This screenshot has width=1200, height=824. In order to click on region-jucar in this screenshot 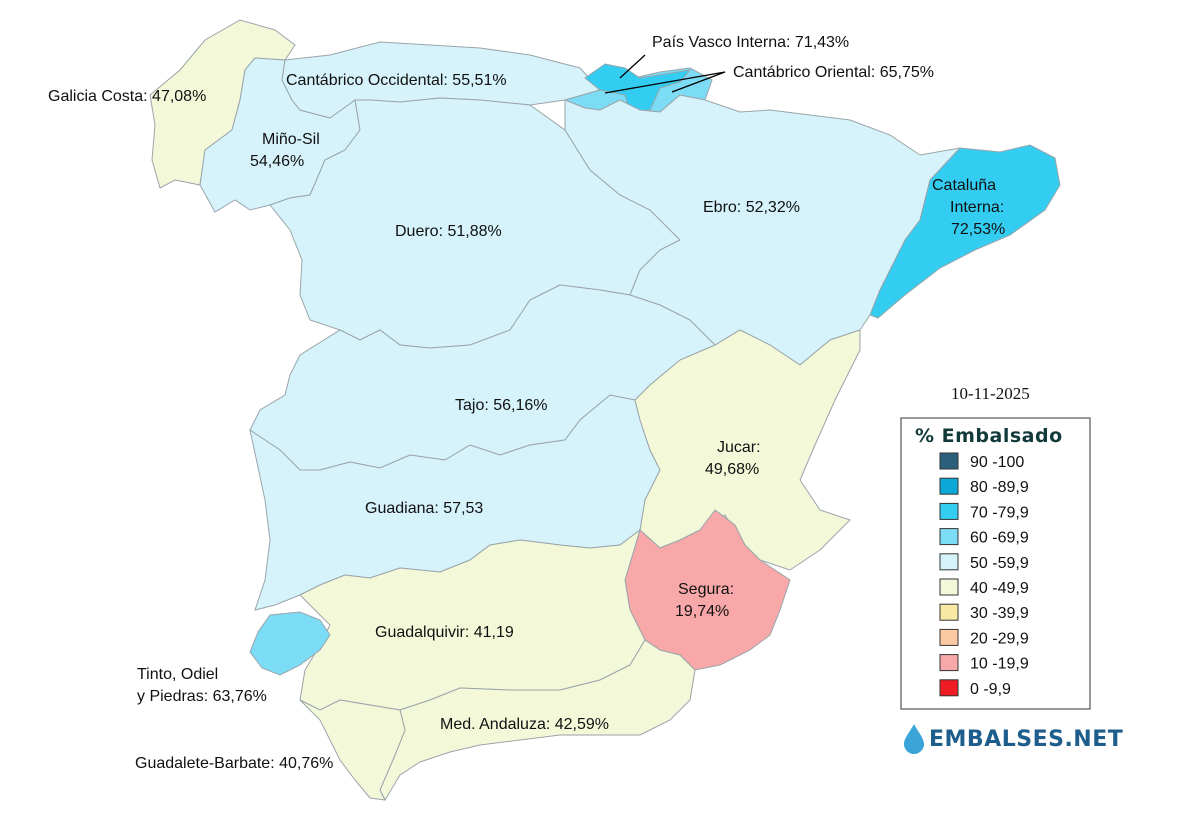, I will do `click(747, 450)`.